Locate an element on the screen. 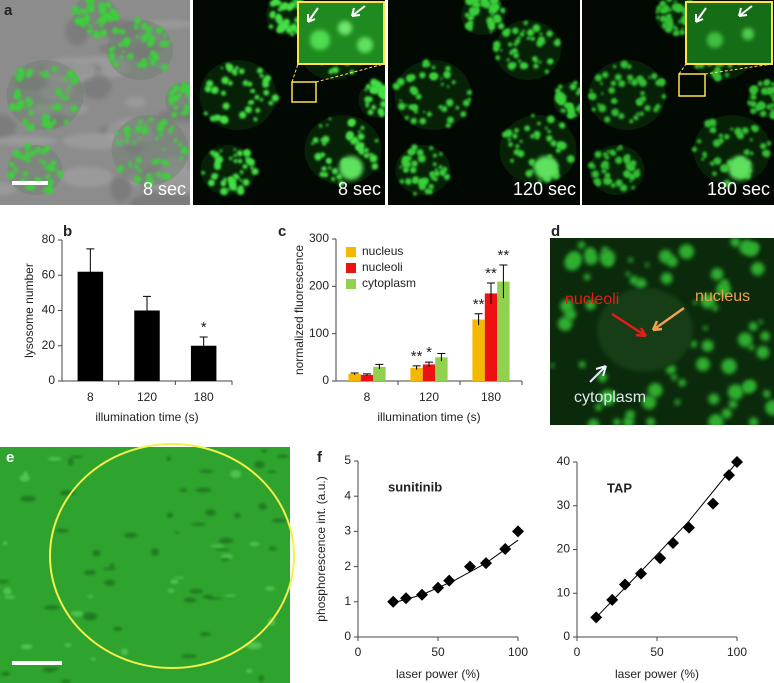 This screenshot has width=774, height=683. cytoplasm-label: cytoplasm is located at coordinates (610, 397).